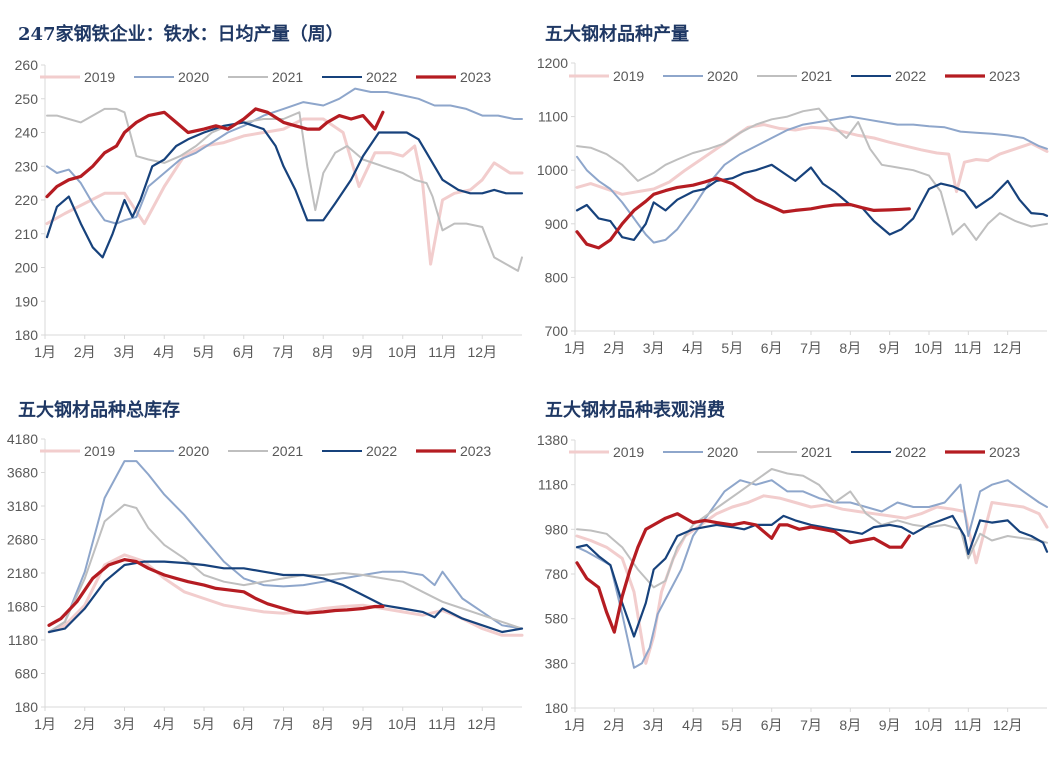 The height and width of the screenshot is (760, 1058). Describe the element at coordinates (557, 574) in the screenshot. I see `y-tick-label: 780` at that location.